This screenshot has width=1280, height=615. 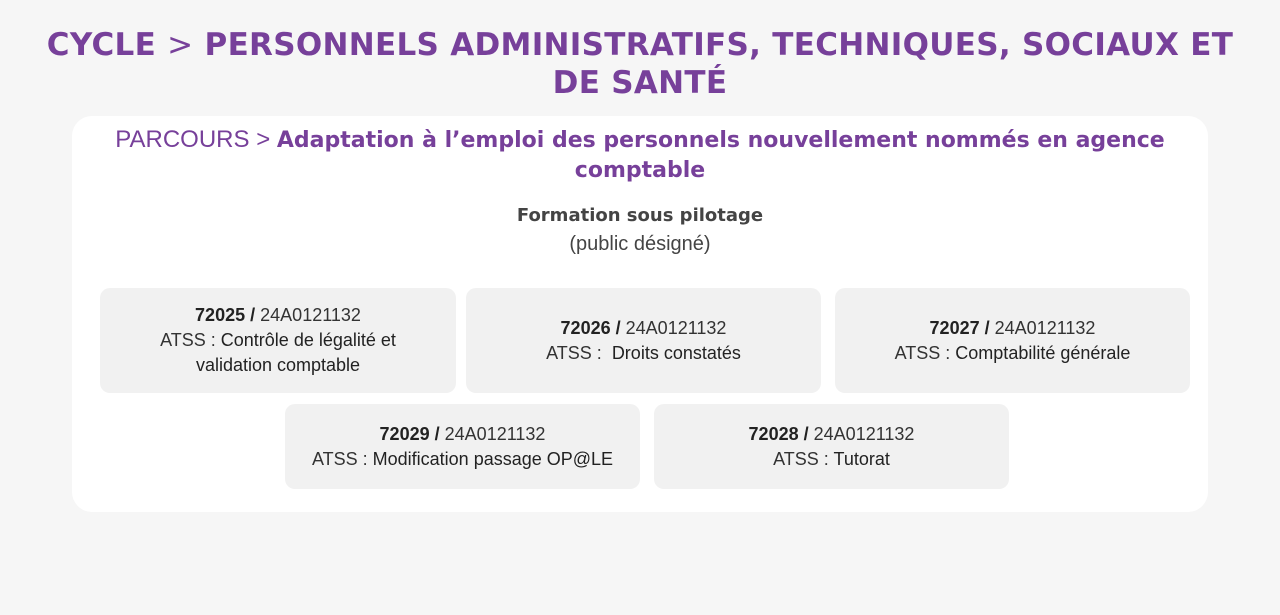 What do you see at coordinates (954, 327) in the screenshot?
I see `module-code: 72027` at bounding box center [954, 327].